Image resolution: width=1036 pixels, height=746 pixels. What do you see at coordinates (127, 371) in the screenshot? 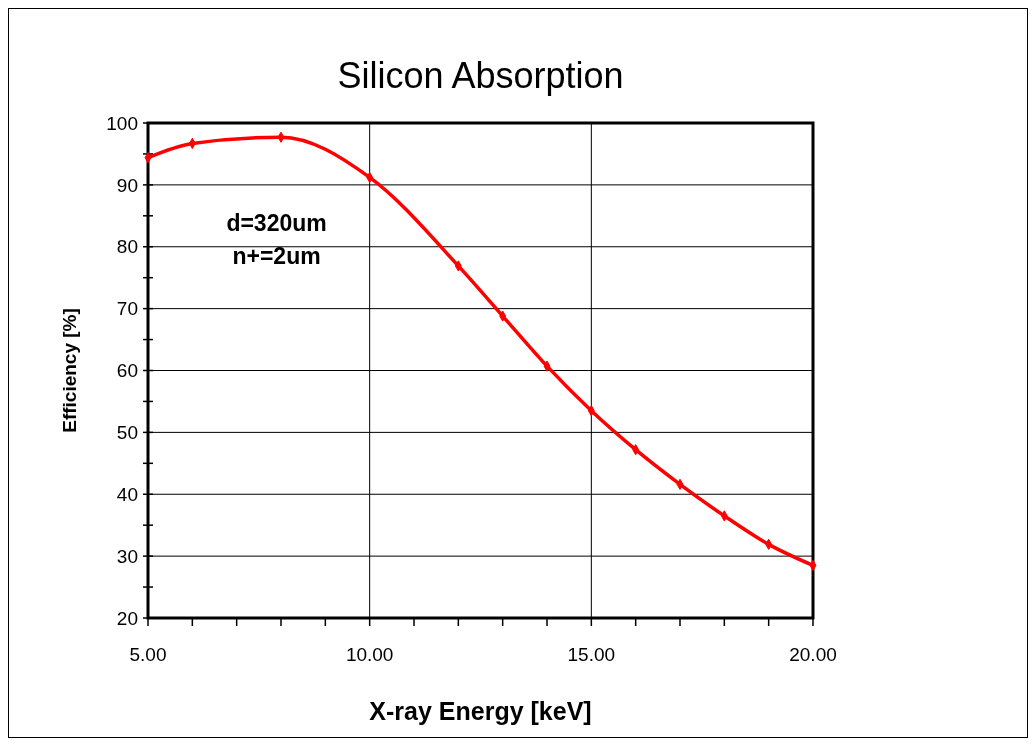
I see `y-tick-label: 60` at bounding box center [127, 371].